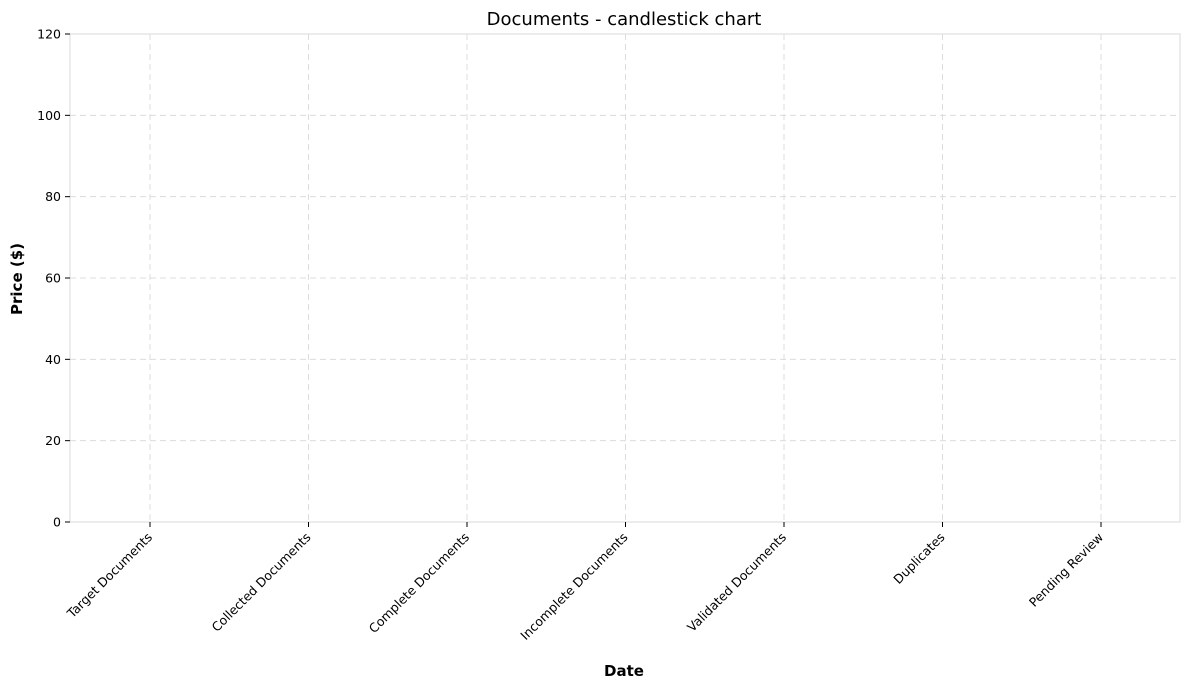 The height and width of the screenshot is (690, 1189). I want to click on y-axis-label: Price ($), so click(17, 279).